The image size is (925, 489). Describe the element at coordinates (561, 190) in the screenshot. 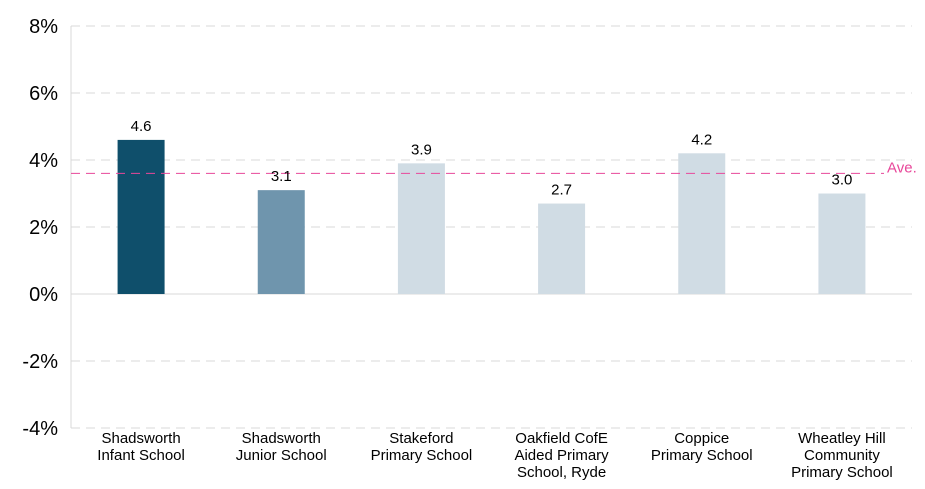

I see `data-label: 2.7` at that location.